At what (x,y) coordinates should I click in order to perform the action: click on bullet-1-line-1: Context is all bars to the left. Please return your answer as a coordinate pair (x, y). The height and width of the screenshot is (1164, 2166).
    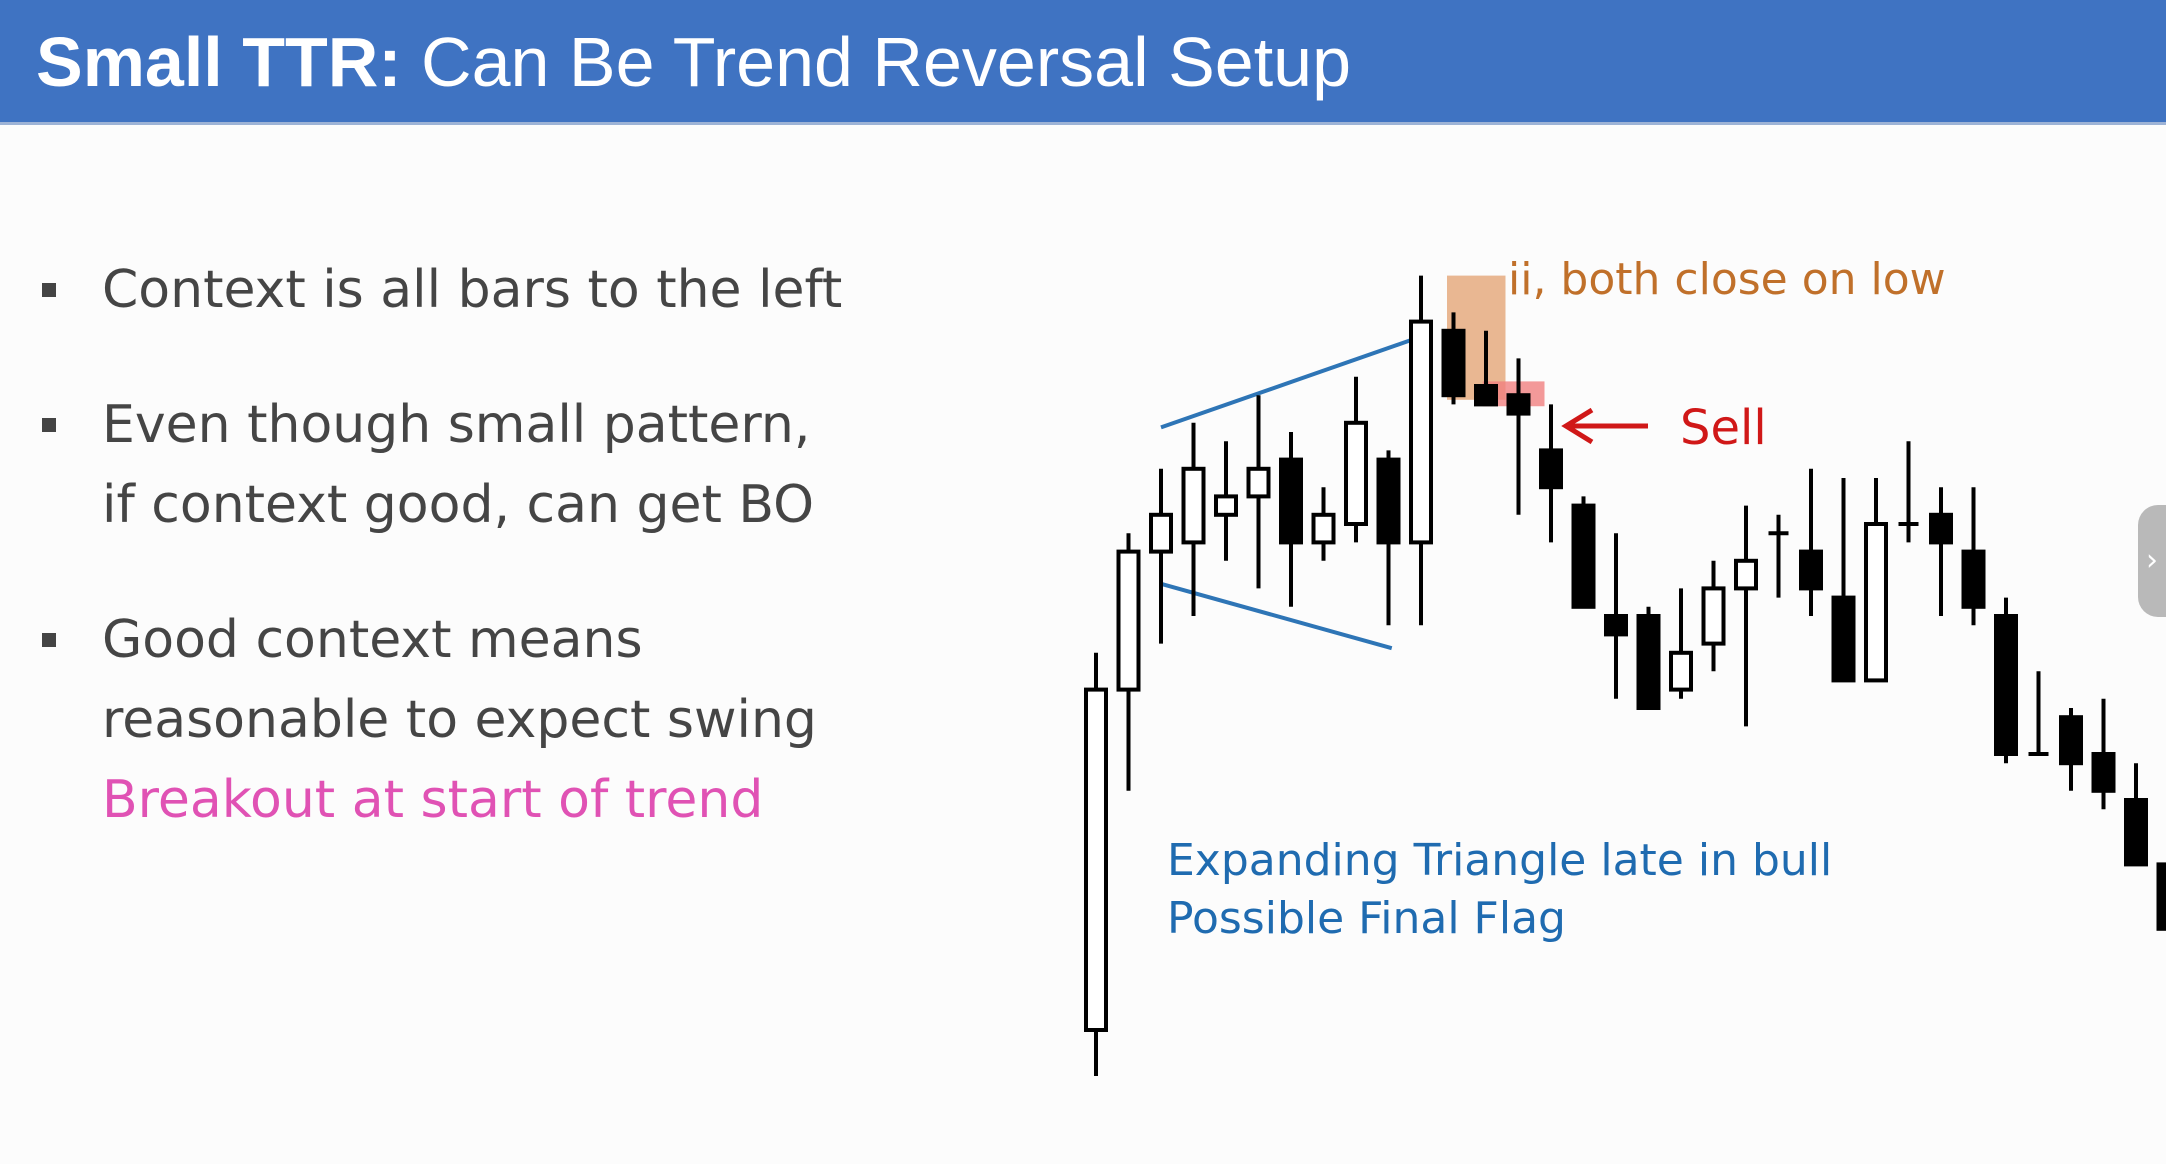
    Looking at the image, I should click on (472, 290).